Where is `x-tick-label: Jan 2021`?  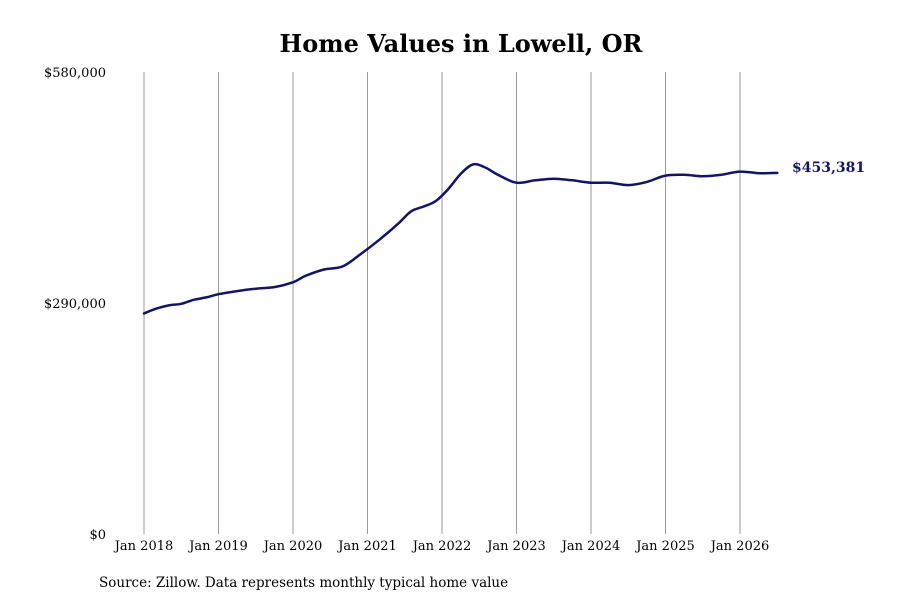
x-tick-label: Jan 2021 is located at coordinates (366, 546).